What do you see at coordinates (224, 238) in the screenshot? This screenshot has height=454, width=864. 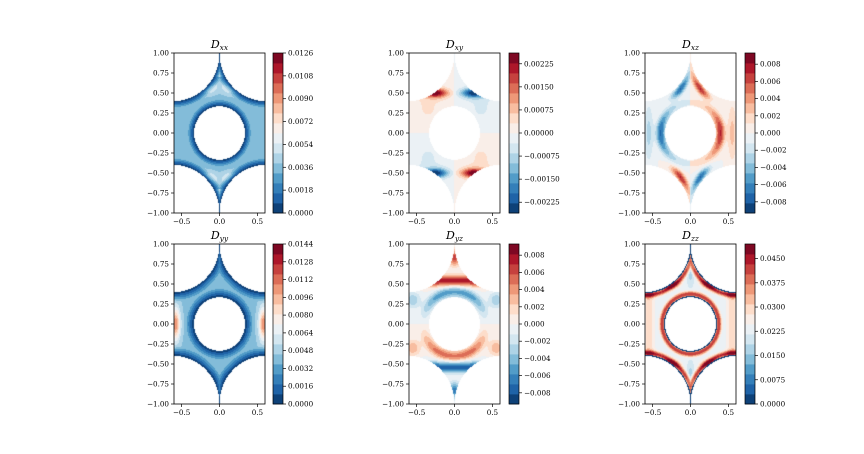 I see `title-sub: yy` at bounding box center [224, 238].